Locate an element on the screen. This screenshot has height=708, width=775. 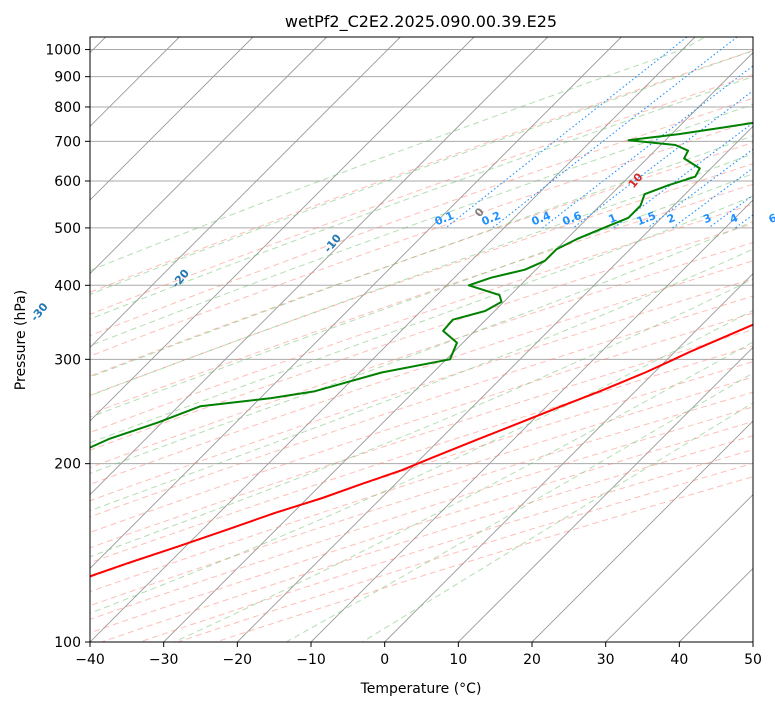
mixing-ratio-label: 6 is located at coordinates (771, 218).